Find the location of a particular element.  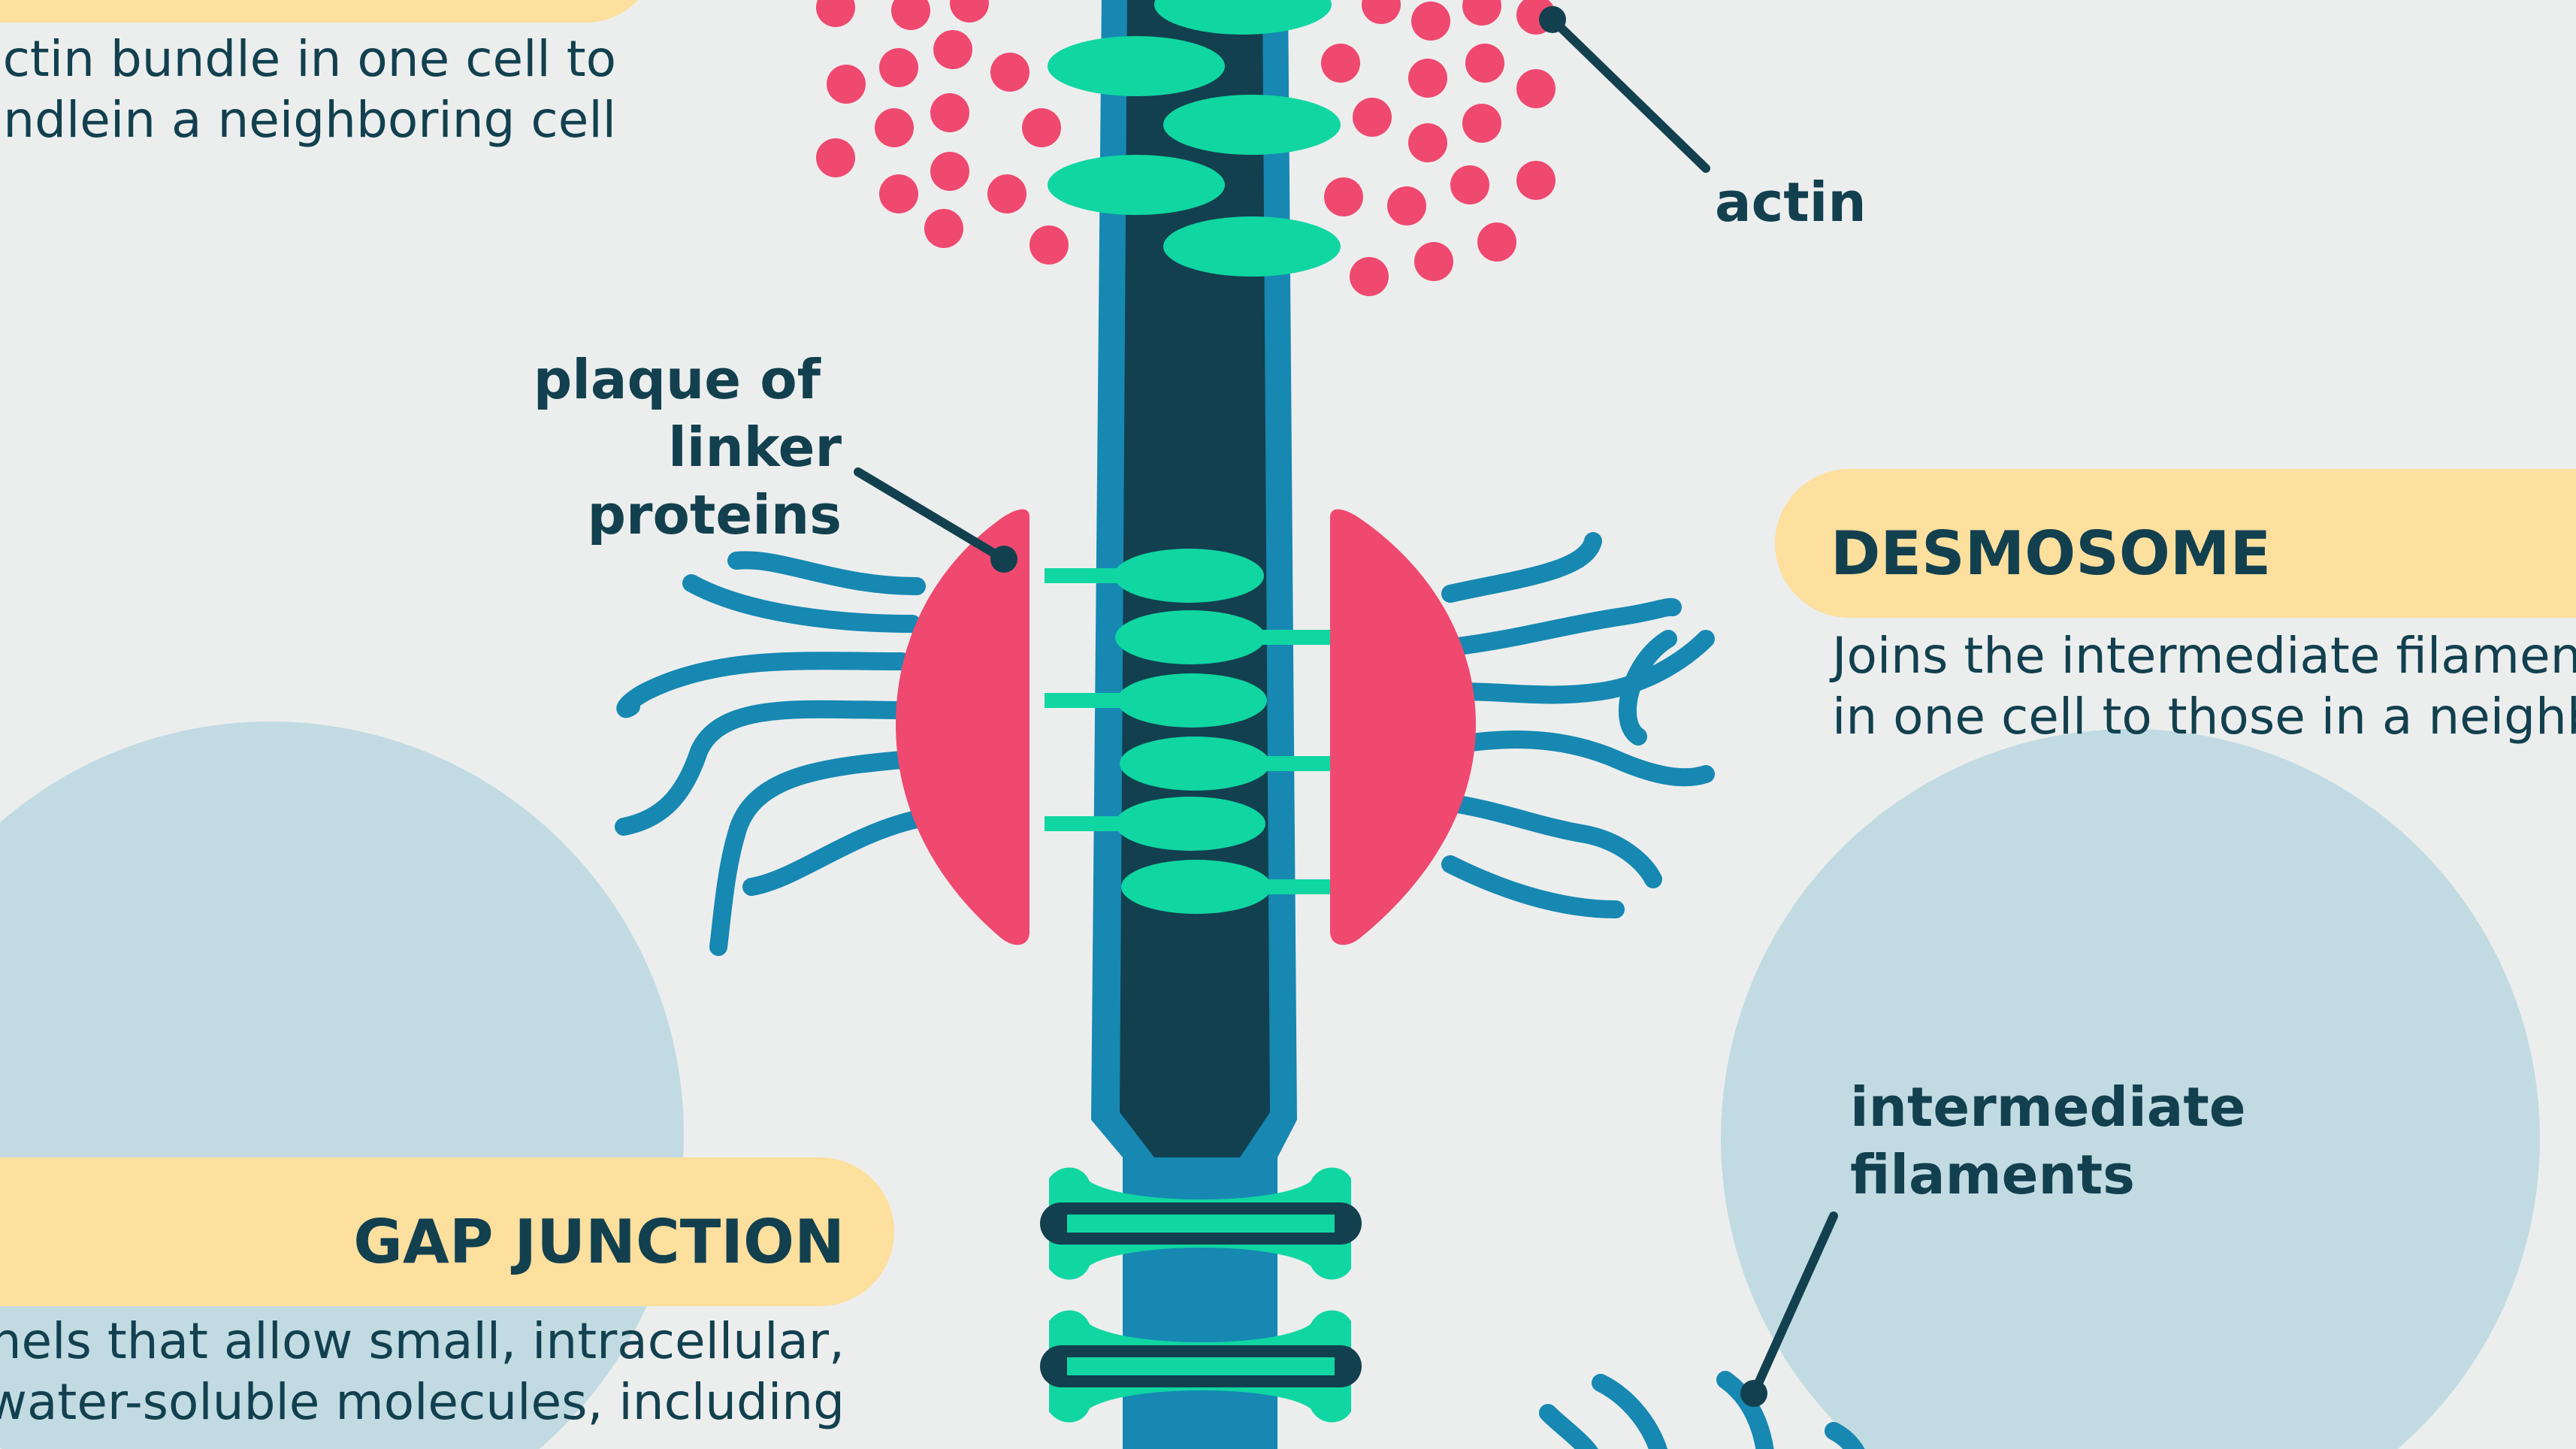

desmosome-cadherins is located at coordinates (1187, 731).